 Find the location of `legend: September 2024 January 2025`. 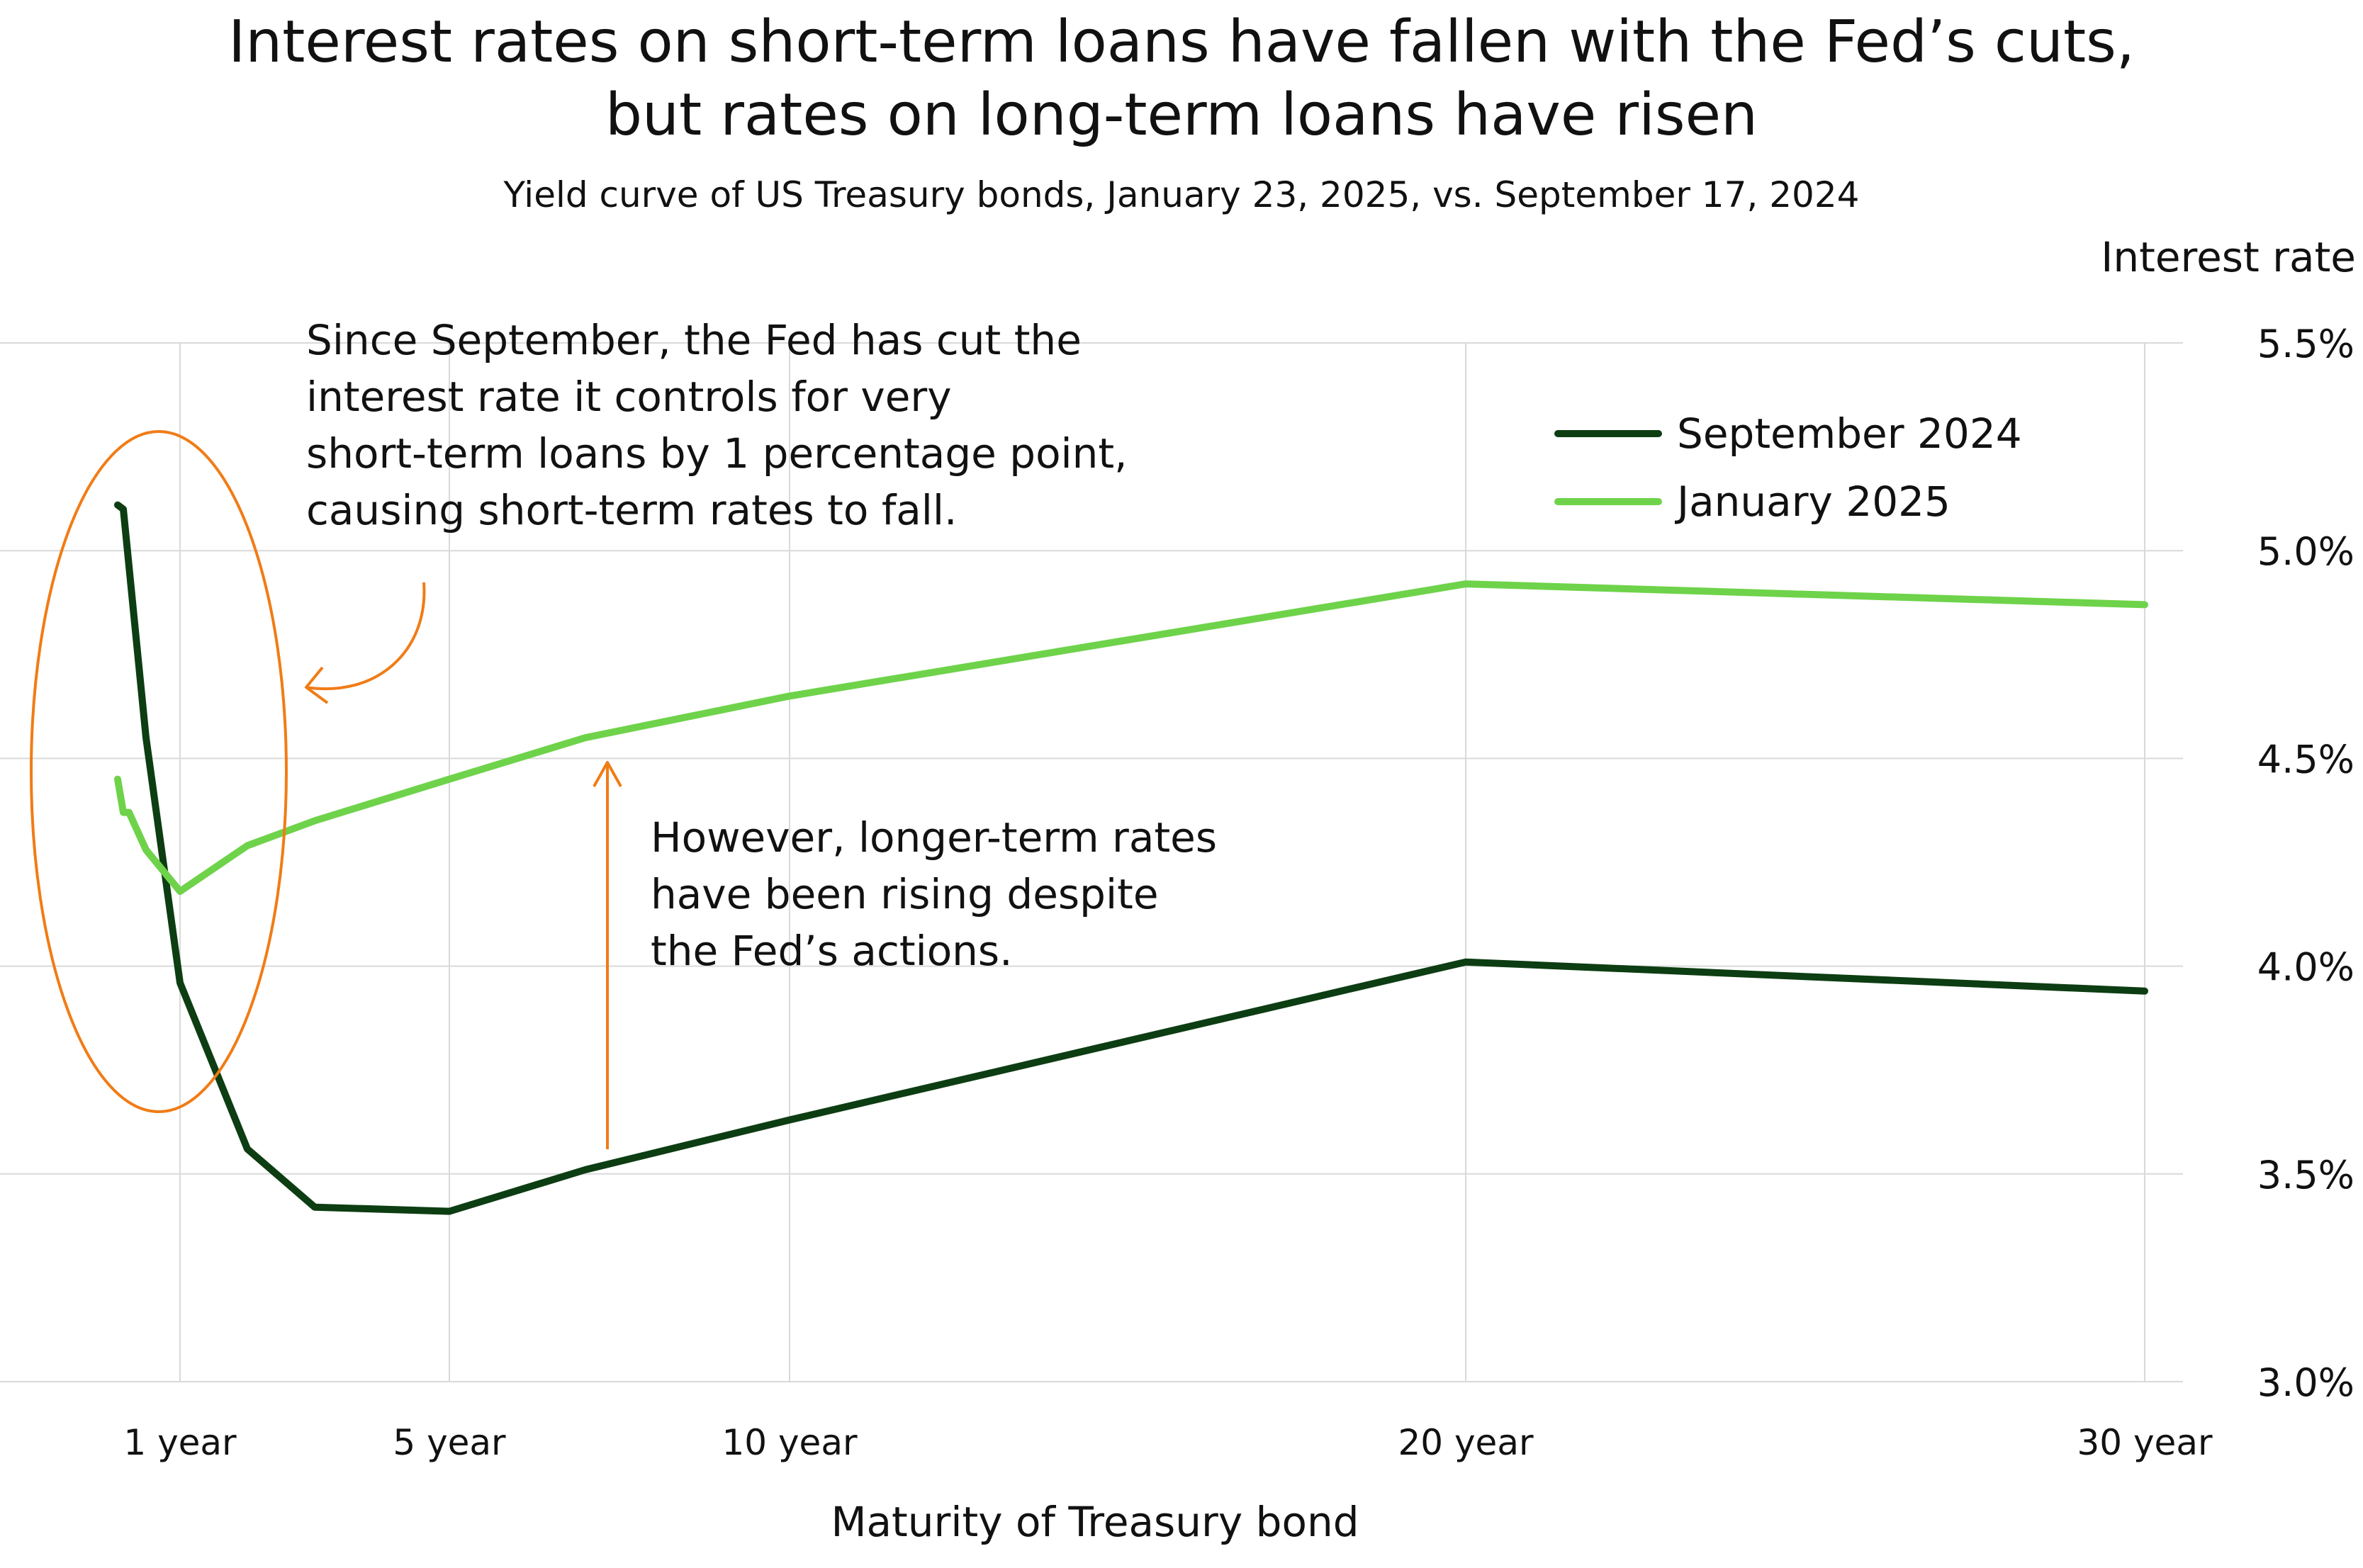

legend: September 2024 January 2025 is located at coordinates (1788, 468).